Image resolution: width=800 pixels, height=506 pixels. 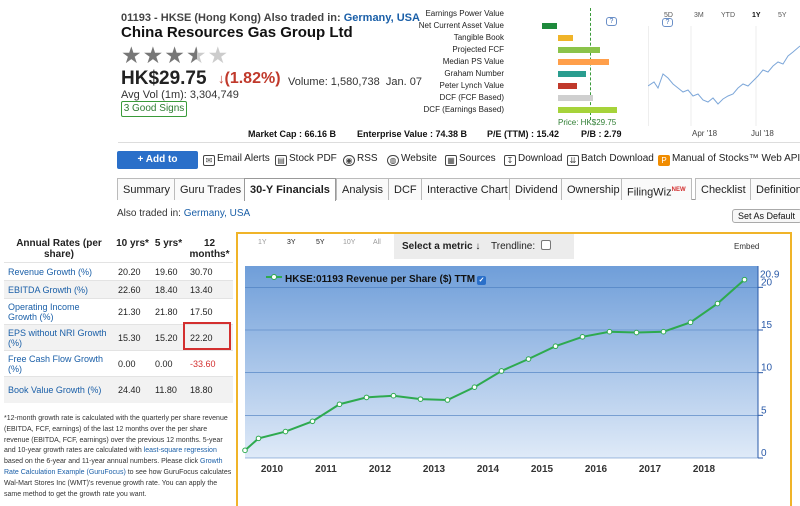 What do you see at coordinates (59, 289) in the screenshot?
I see `metric-name-link: EBITDA Growth (%)` at bounding box center [59, 289].